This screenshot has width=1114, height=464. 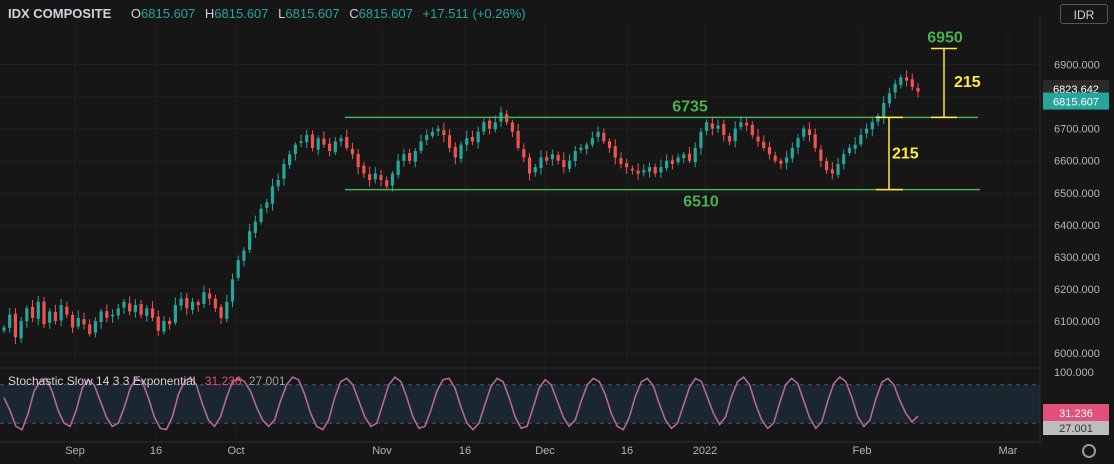 I want to click on x-tick-label: Sep, so click(x=75, y=451).